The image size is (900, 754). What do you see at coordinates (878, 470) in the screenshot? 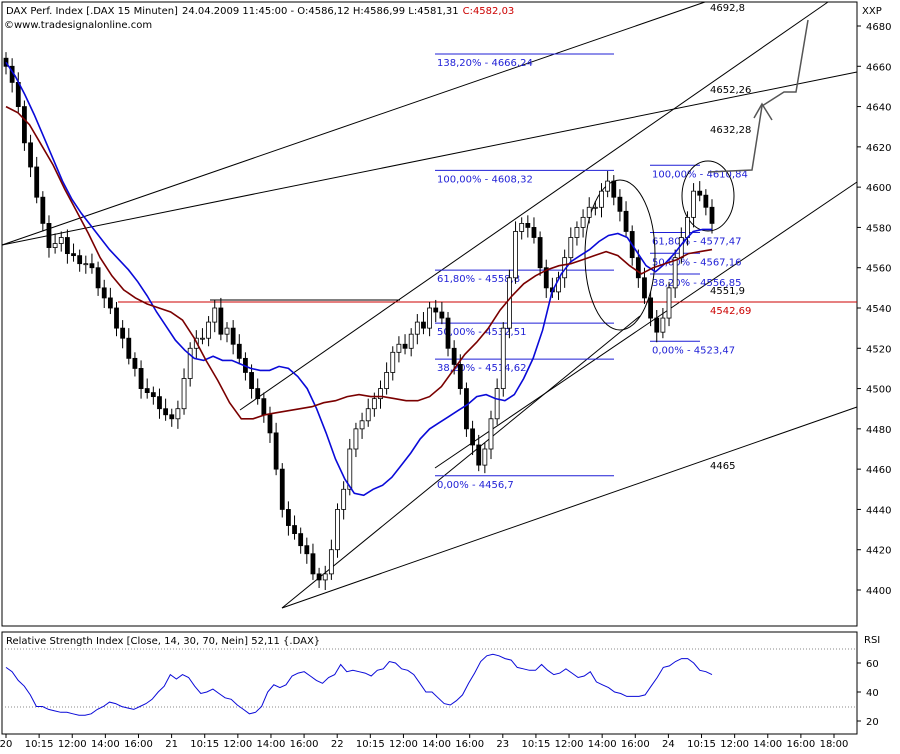
I see `price-y-tick-label: 4460` at bounding box center [878, 470].